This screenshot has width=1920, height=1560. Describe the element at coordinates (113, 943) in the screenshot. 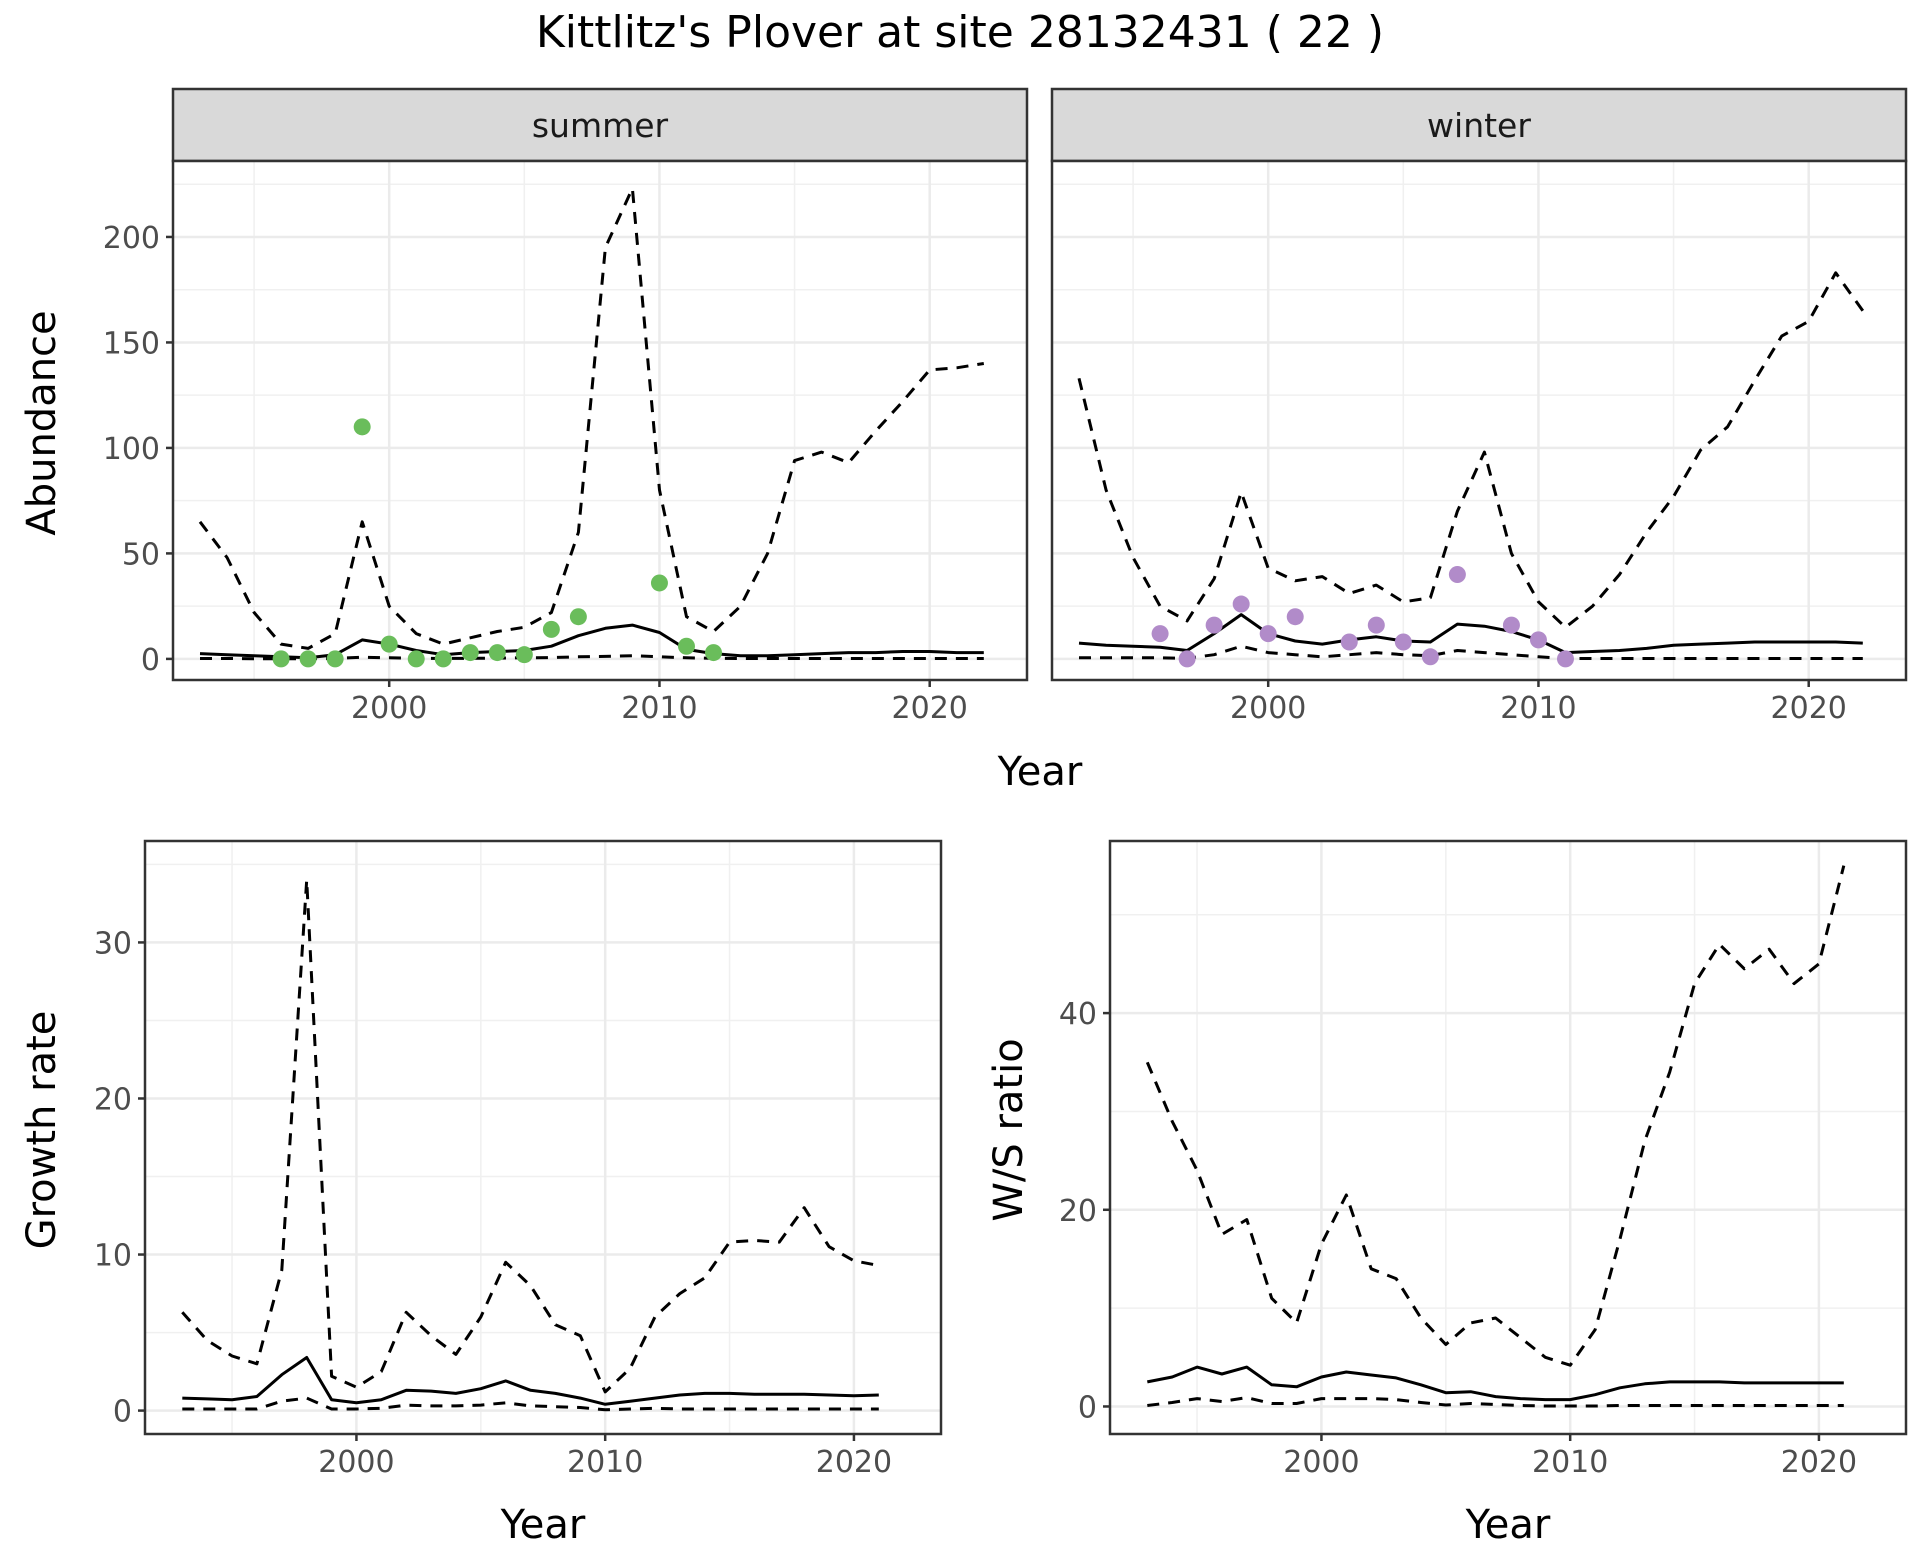

I see `growth-y-tick-label: 30` at that location.